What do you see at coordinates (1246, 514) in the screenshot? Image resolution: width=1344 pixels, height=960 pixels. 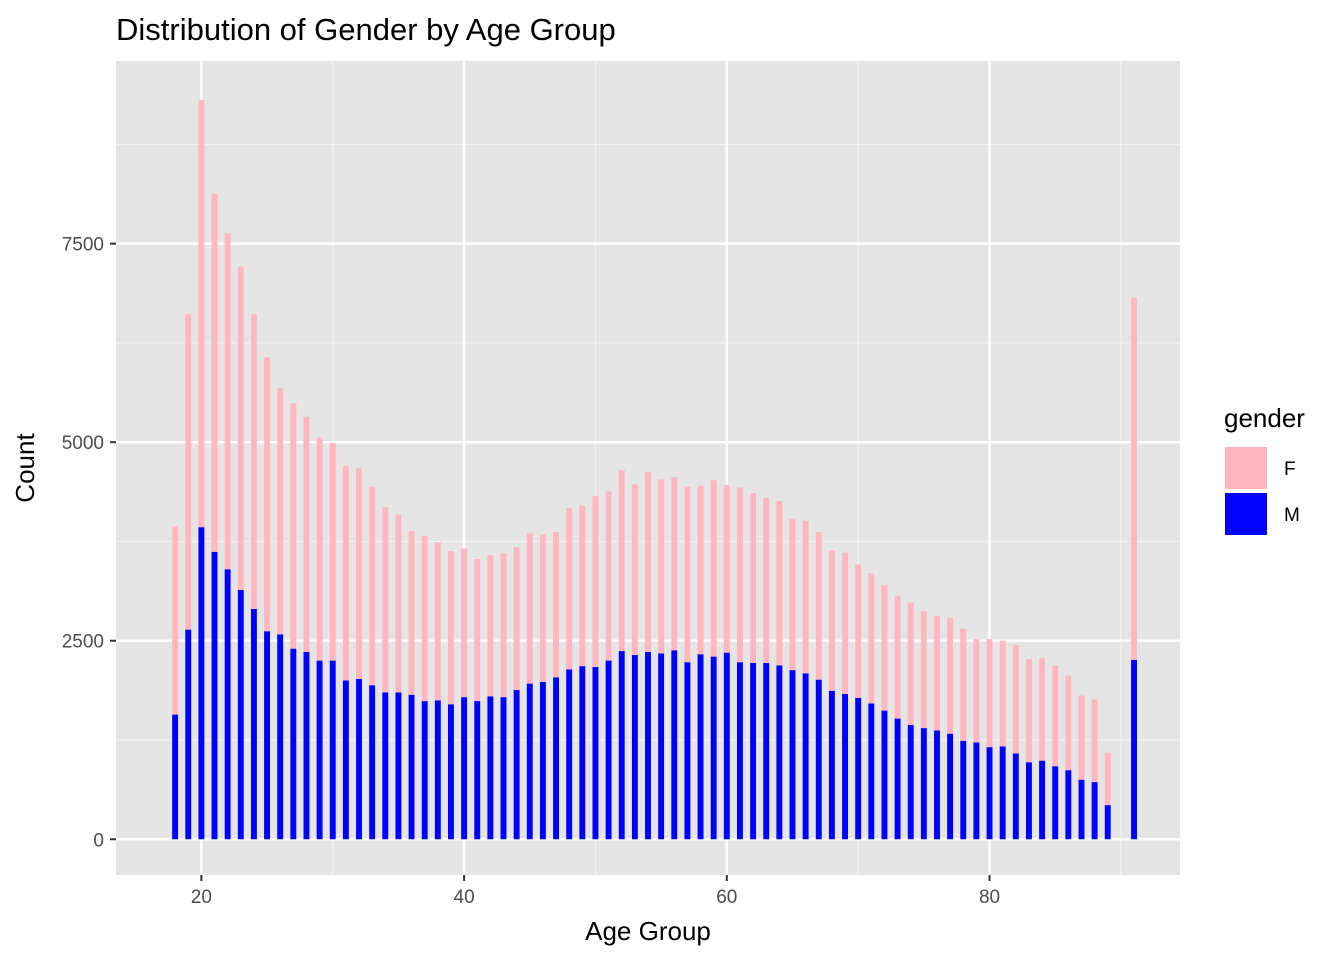 I see `legend-key-m` at bounding box center [1246, 514].